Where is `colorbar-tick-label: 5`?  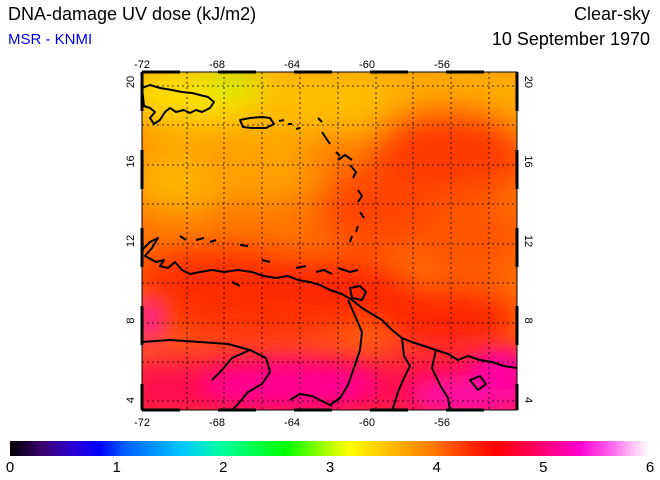
colorbar-tick-label: 5 is located at coordinates (543, 467).